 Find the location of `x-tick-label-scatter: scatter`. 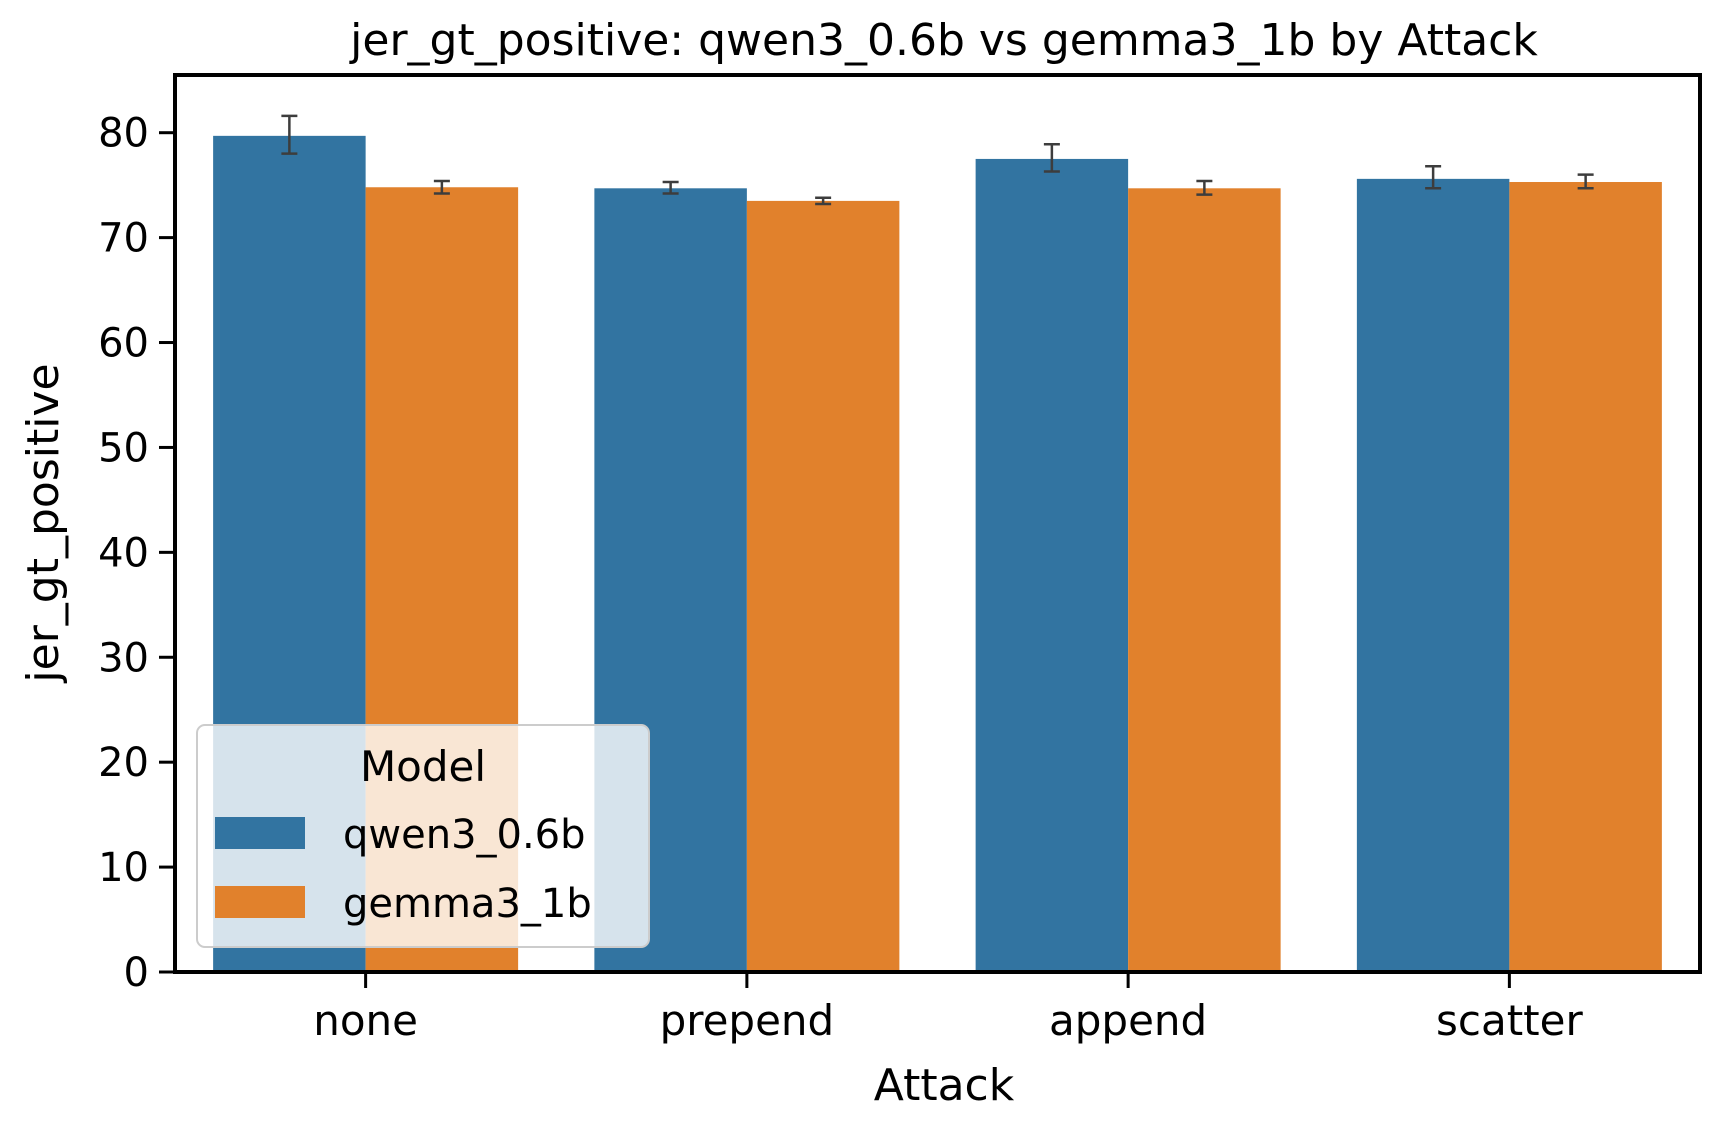

x-tick-label-scatter: scatter is located at coordinates (1509, 1020).